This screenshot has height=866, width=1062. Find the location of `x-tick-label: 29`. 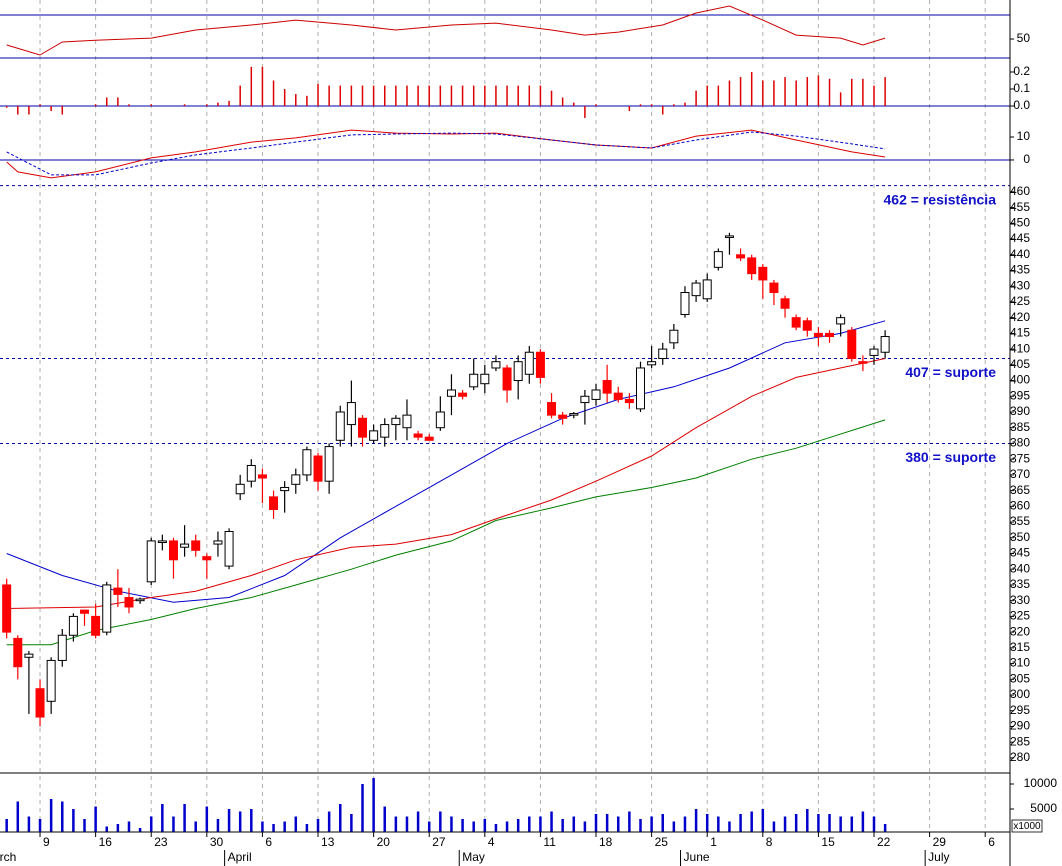

x-tick-label: 29 is located at coordinates (940, 842).